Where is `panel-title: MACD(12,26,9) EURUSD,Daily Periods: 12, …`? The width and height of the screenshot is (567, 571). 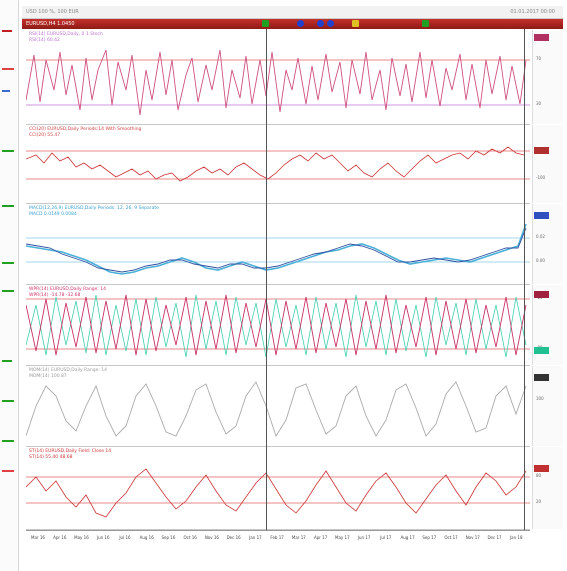
panel-title: MACD(12,26,9) EURUSD,Daily Periods: 12, … is located at coordinates (94, 208).